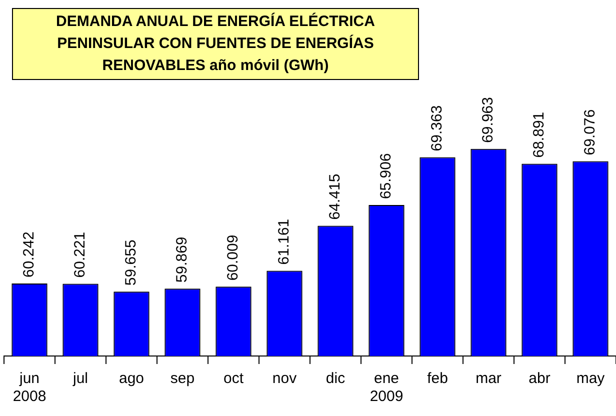 This screenshot has width=616, height=416. I want to click on data-label: 60.009, so click(233, 257).